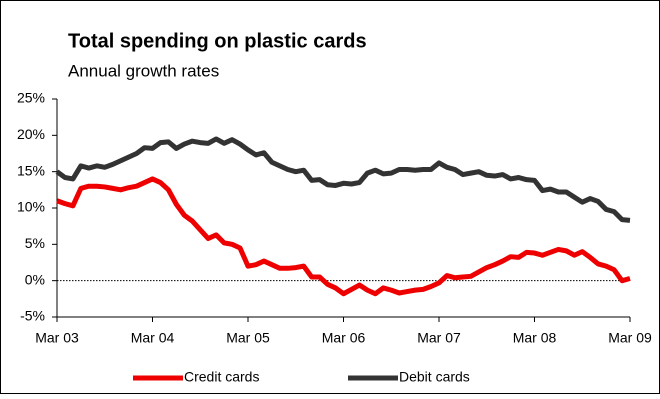  Describe the element at coordinates (217, 41) in the screenshot. I see `chart-title: Total spending on plastic cards` at that location.